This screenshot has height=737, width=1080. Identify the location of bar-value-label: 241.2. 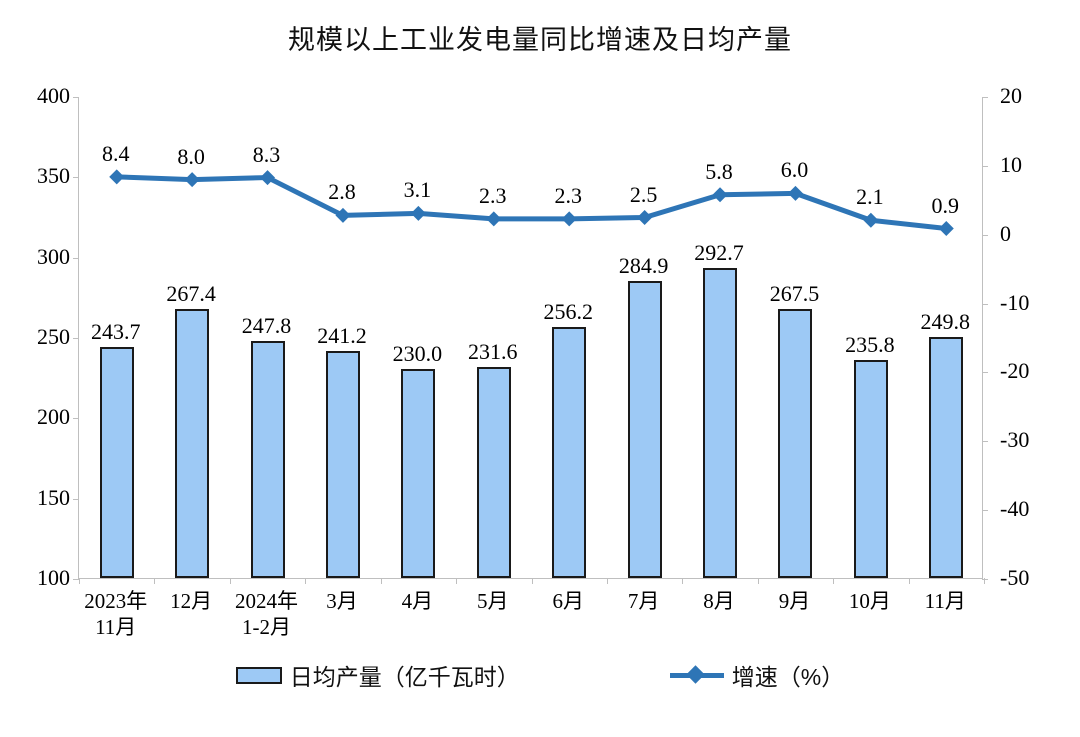
(342, 336).